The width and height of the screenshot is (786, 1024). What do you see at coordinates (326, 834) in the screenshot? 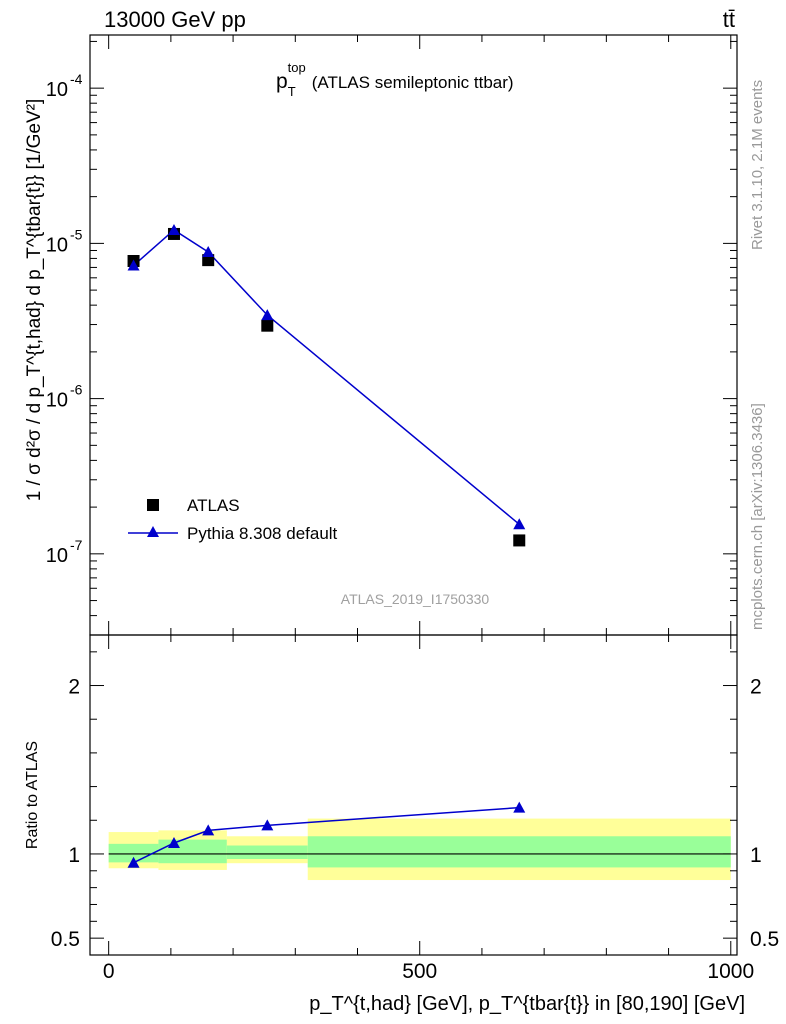
I see `ratio-series` at bounding box center [326, 834].